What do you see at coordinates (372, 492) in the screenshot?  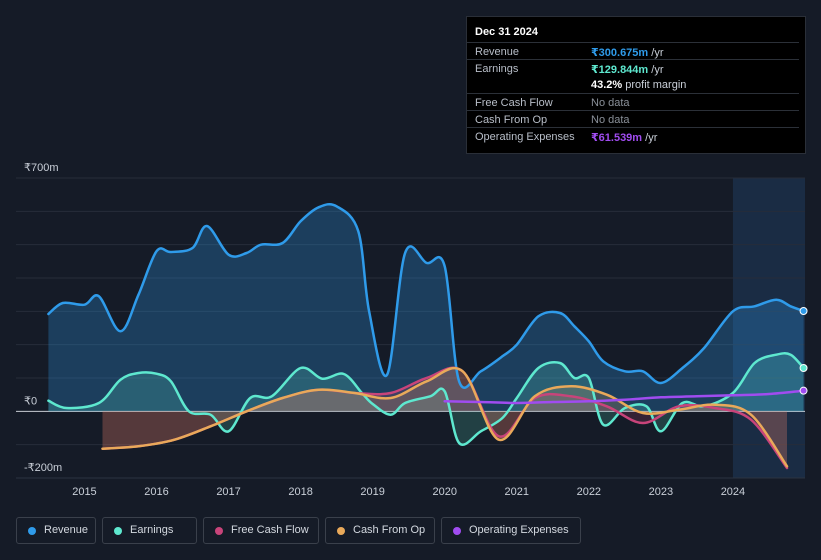 I see `x-tick-label: 2019` at bounding box center [372, 492].